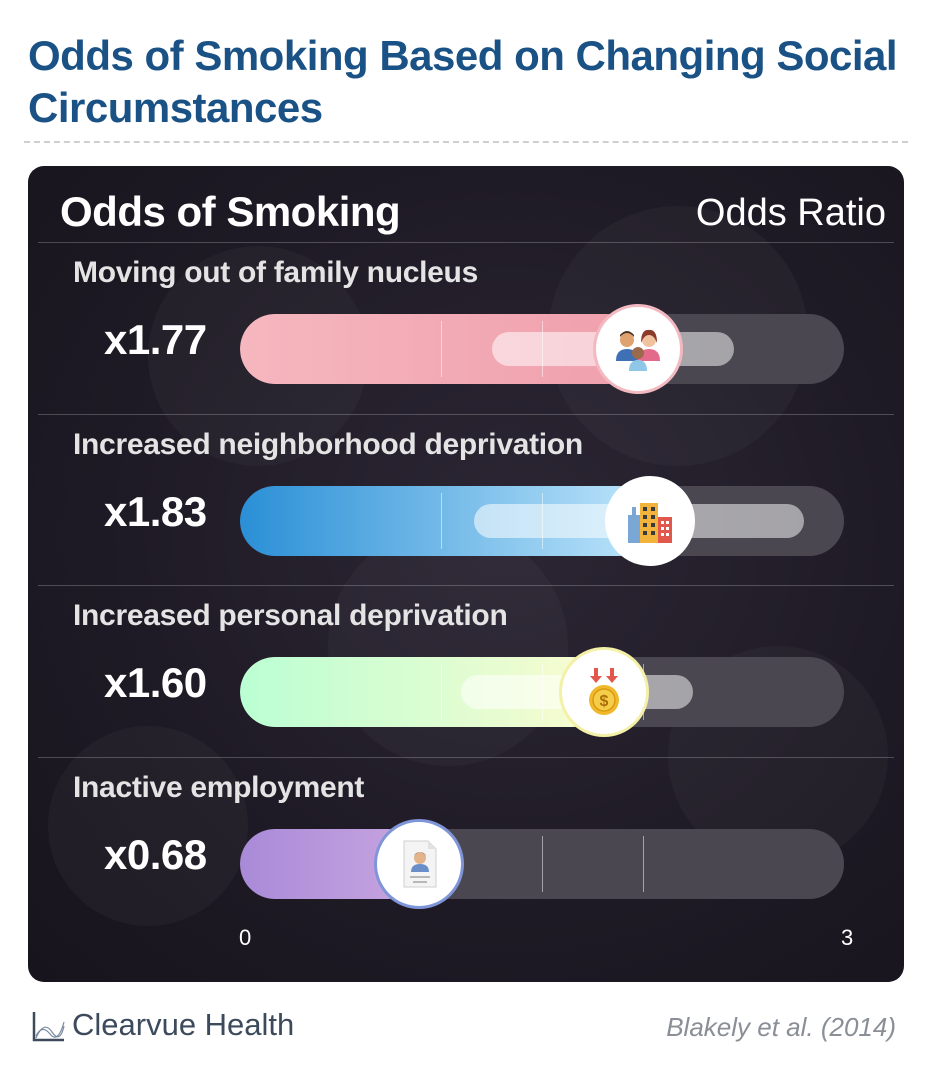  I want to click on value-label: x1.83, so click(155, 511).